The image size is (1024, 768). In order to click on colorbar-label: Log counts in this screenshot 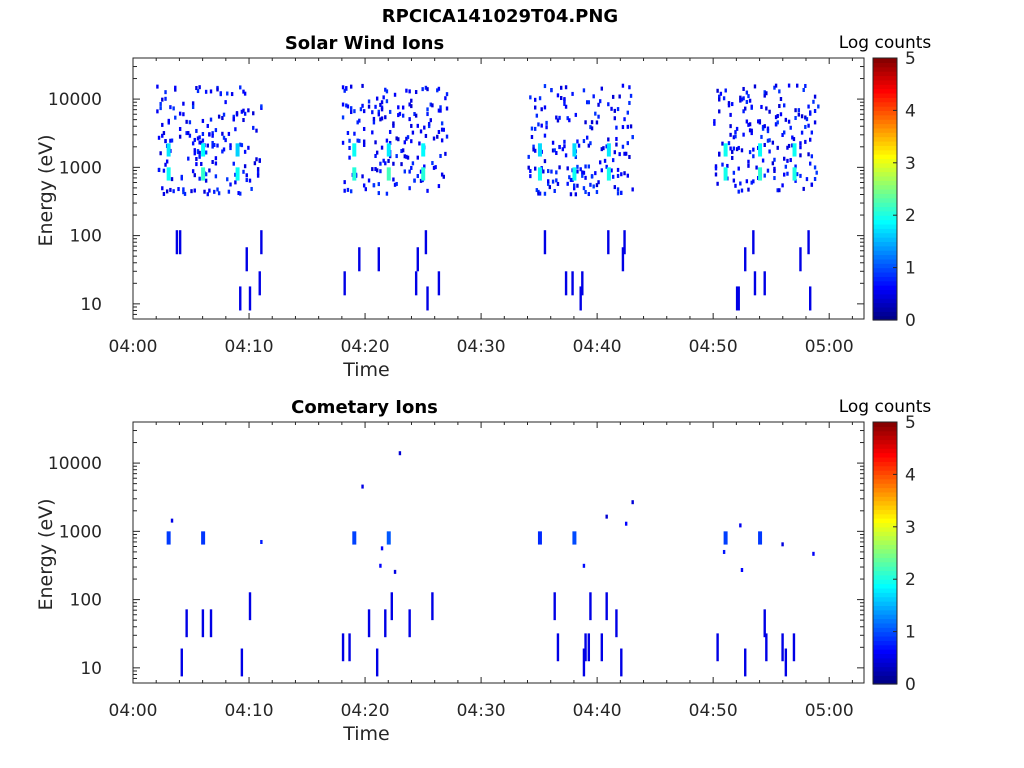, I will do `click(885, 407)`.